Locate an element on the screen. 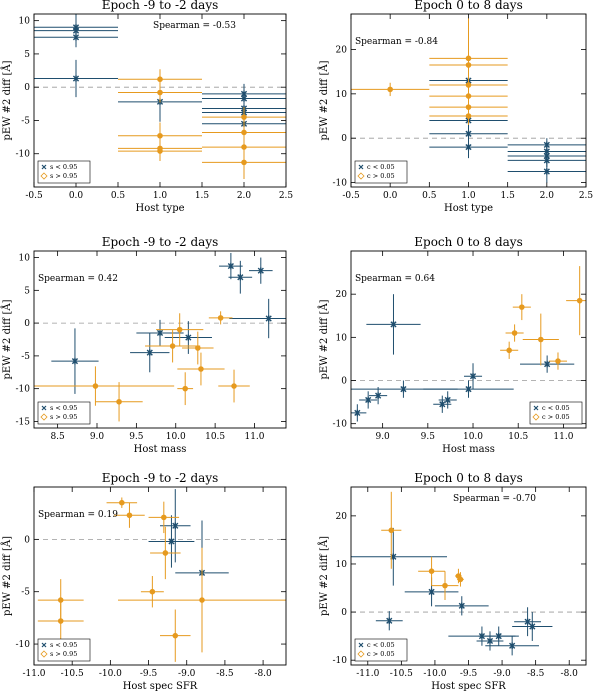 The width and height of the screenshot is (600, 693). y-tick-label: -5 is located at coordinates (25, 593).